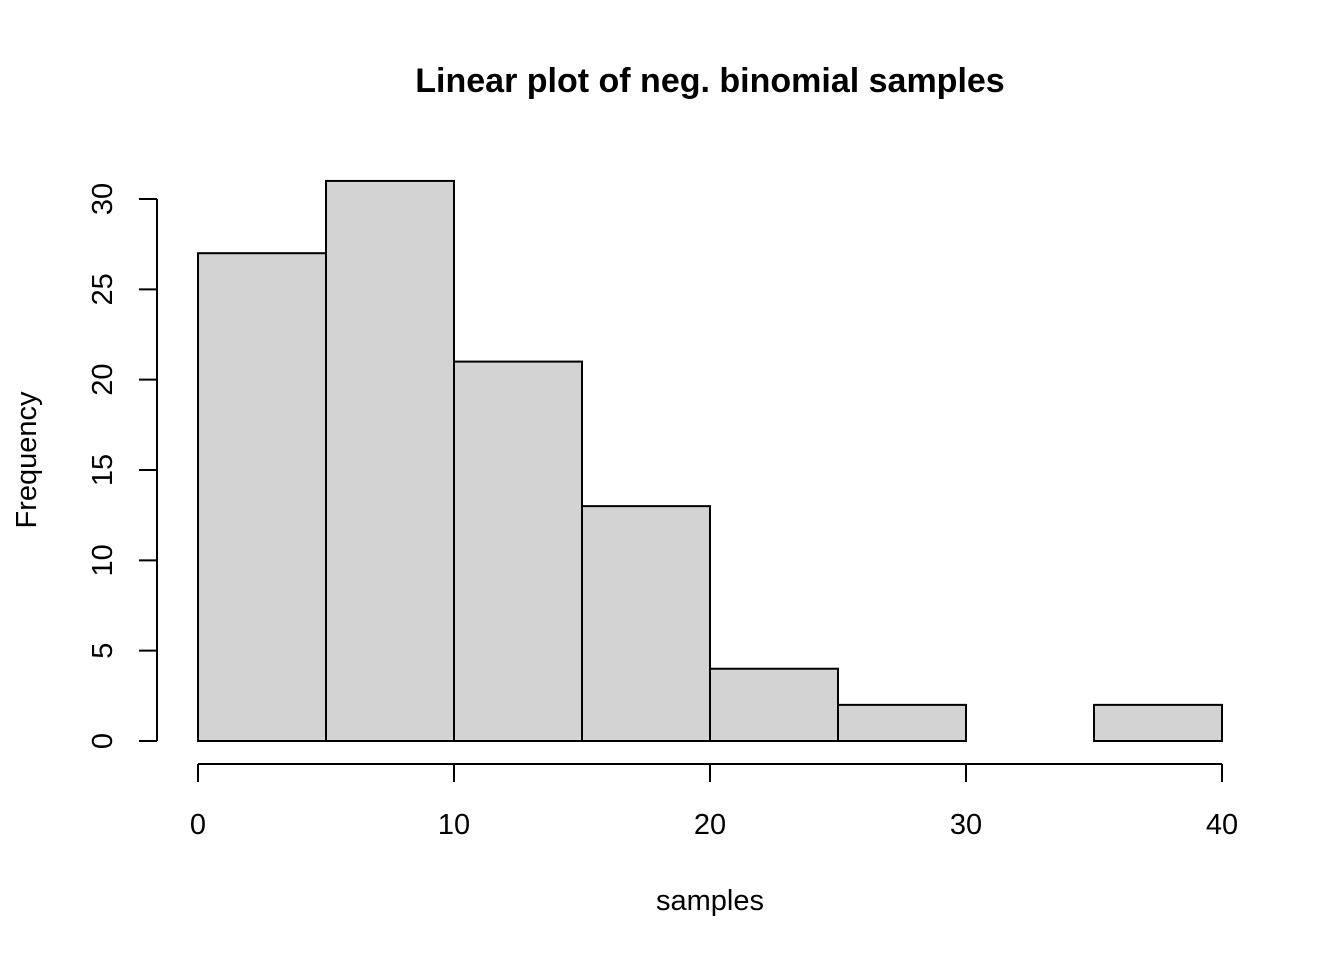 This screenshot has width=1344, height=960. I want to click on y-tick-label-25: 25, so click(103, 289).